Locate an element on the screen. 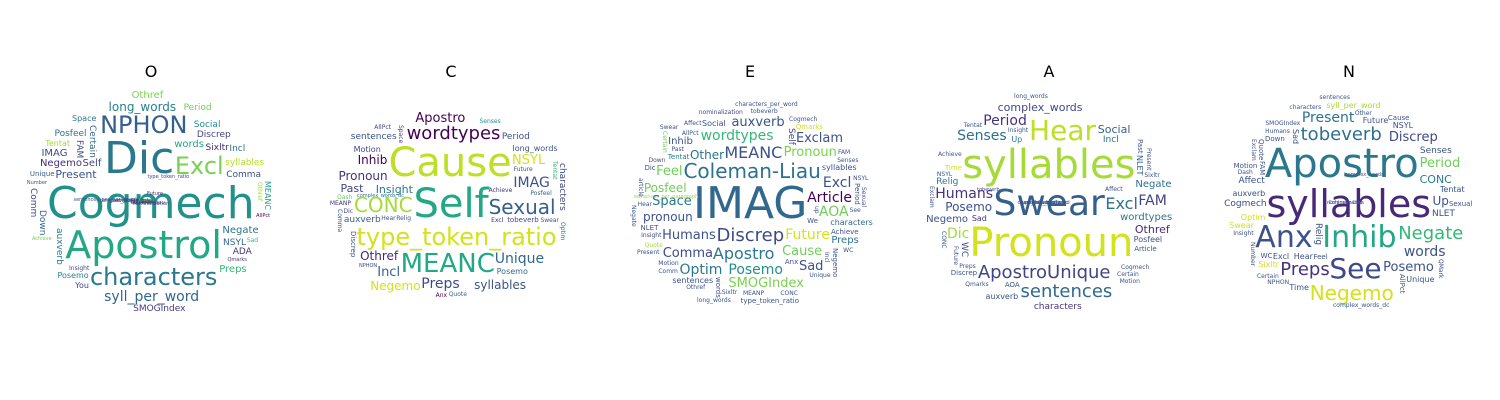 The image size is (1500, 400). cloud-word: auxverb is located at coordinates (59, 247).